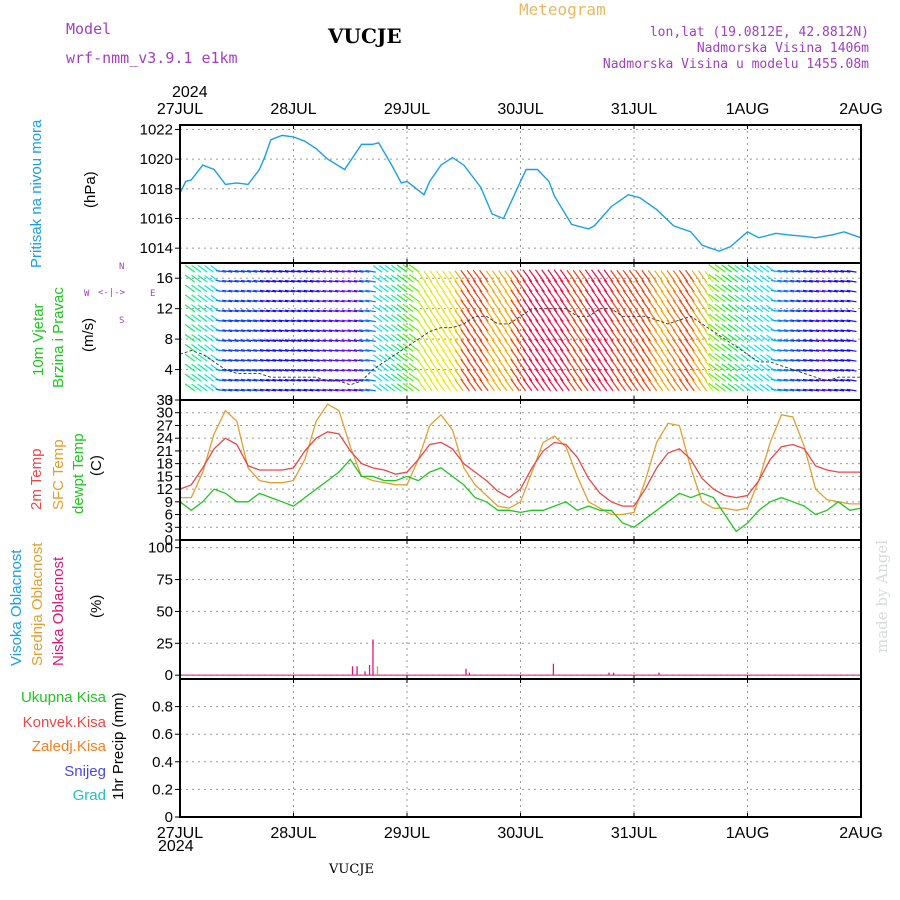  What do you see at coordinates (169, 339) in the screenshot?
I see `y-tick-label: 8` at bounding box center [169, 339].